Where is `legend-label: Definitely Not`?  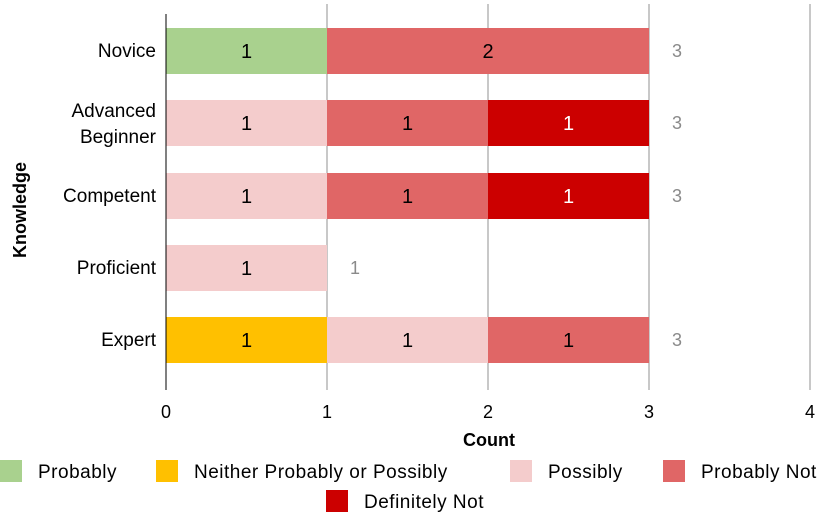
legend-label: Definitely Not is located at coordinates (424, 502).